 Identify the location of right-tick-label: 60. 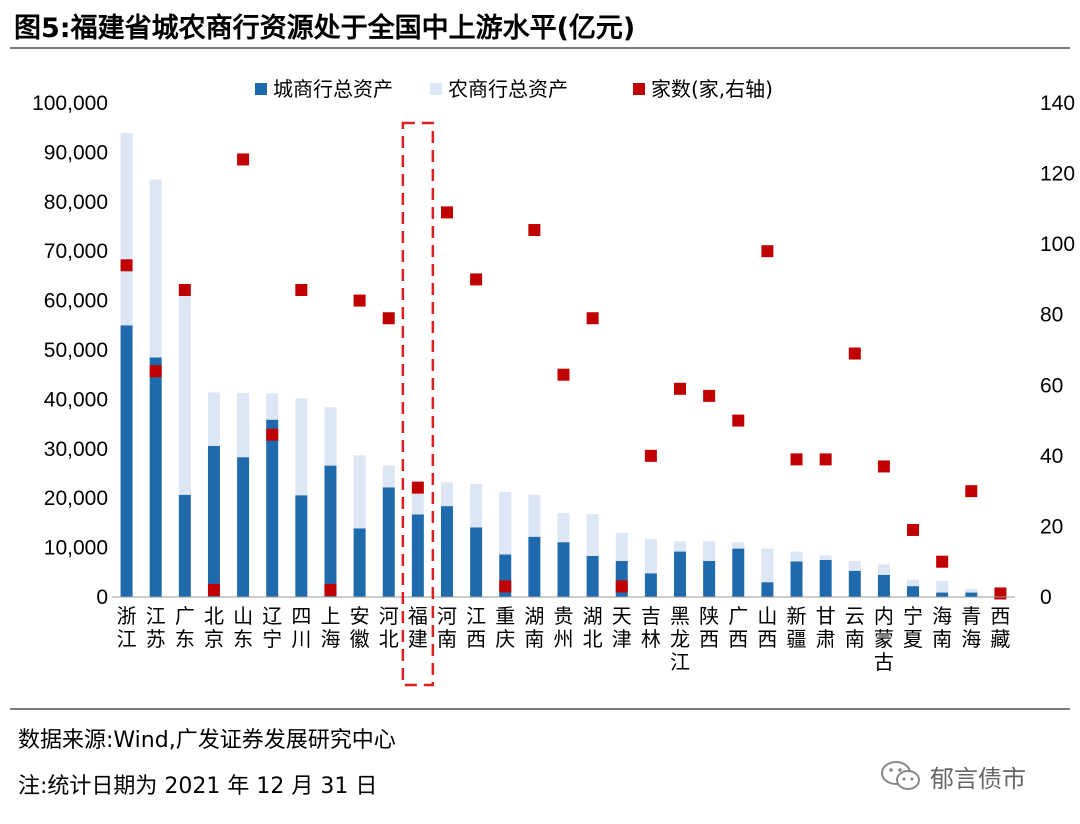
(1051, 385).